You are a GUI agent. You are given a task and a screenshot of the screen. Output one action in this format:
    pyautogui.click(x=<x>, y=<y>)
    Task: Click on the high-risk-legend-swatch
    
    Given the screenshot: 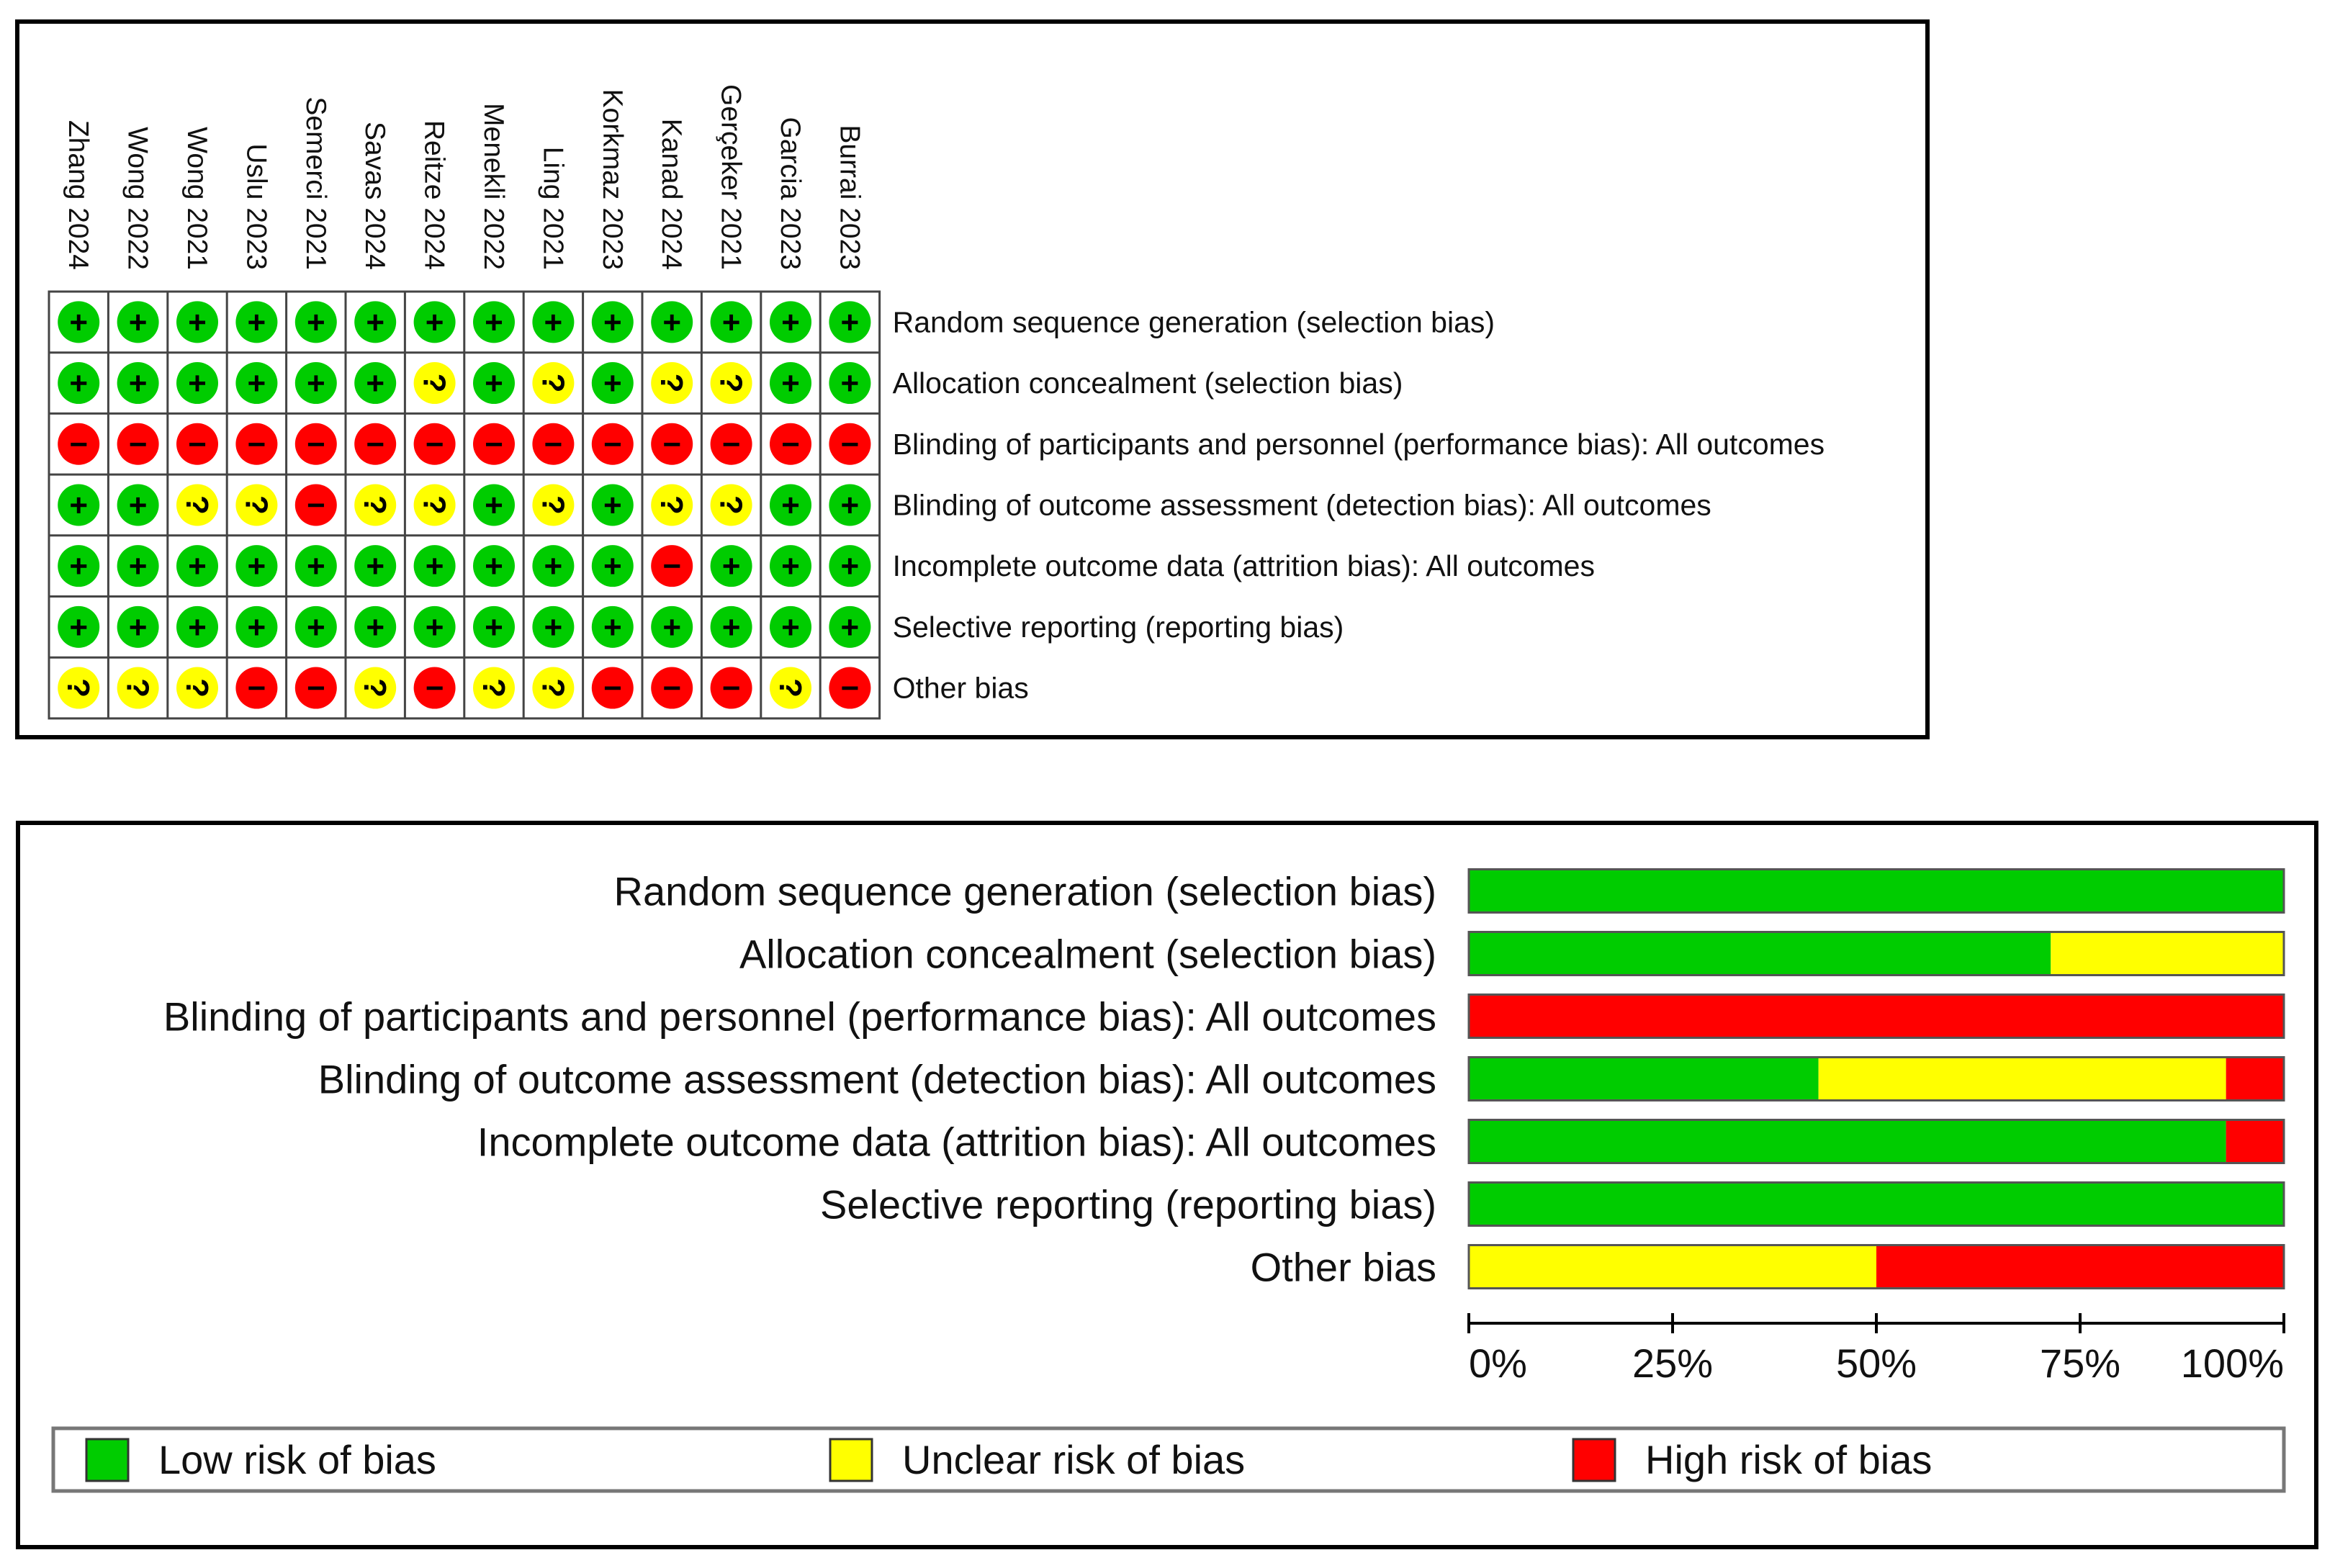 What is the action you would take?
    pyautogui.click(x=1594, y=1460)
    